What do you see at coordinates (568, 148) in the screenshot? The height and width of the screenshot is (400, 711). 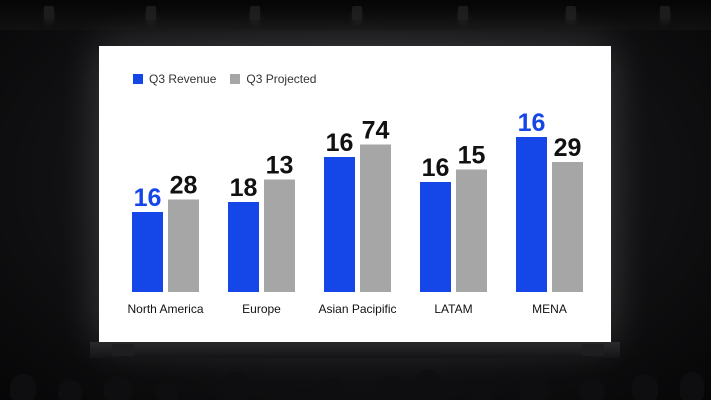 I see `data-label-q3-projected-mena: 29` at bounding box center [568, 148].